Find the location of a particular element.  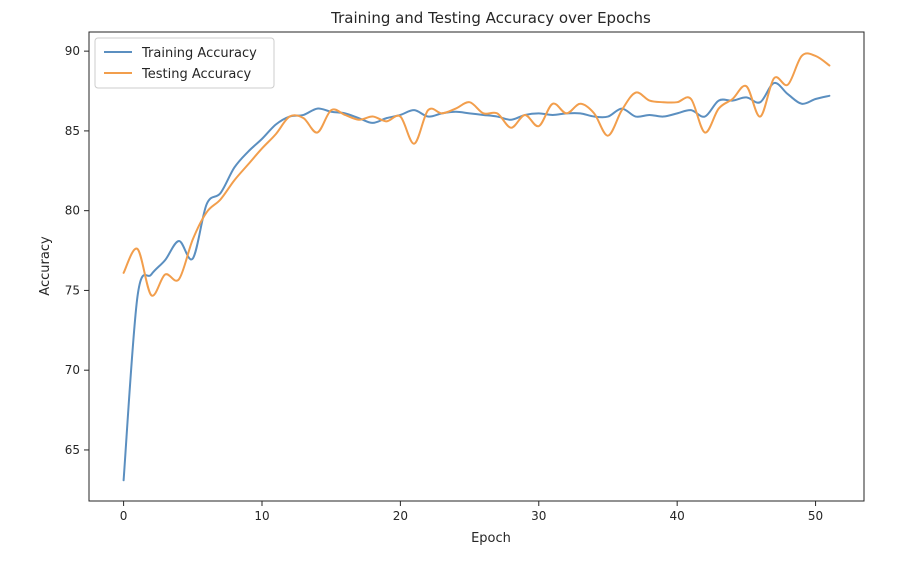

x-axis-label: Epoch is located at coordinates (491, 538).